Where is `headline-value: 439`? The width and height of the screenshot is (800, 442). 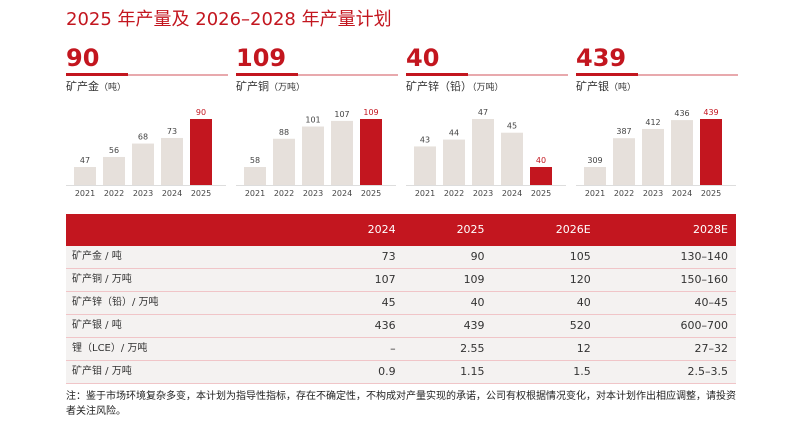 headline-value: 439 is located at coordinates (601, 58).